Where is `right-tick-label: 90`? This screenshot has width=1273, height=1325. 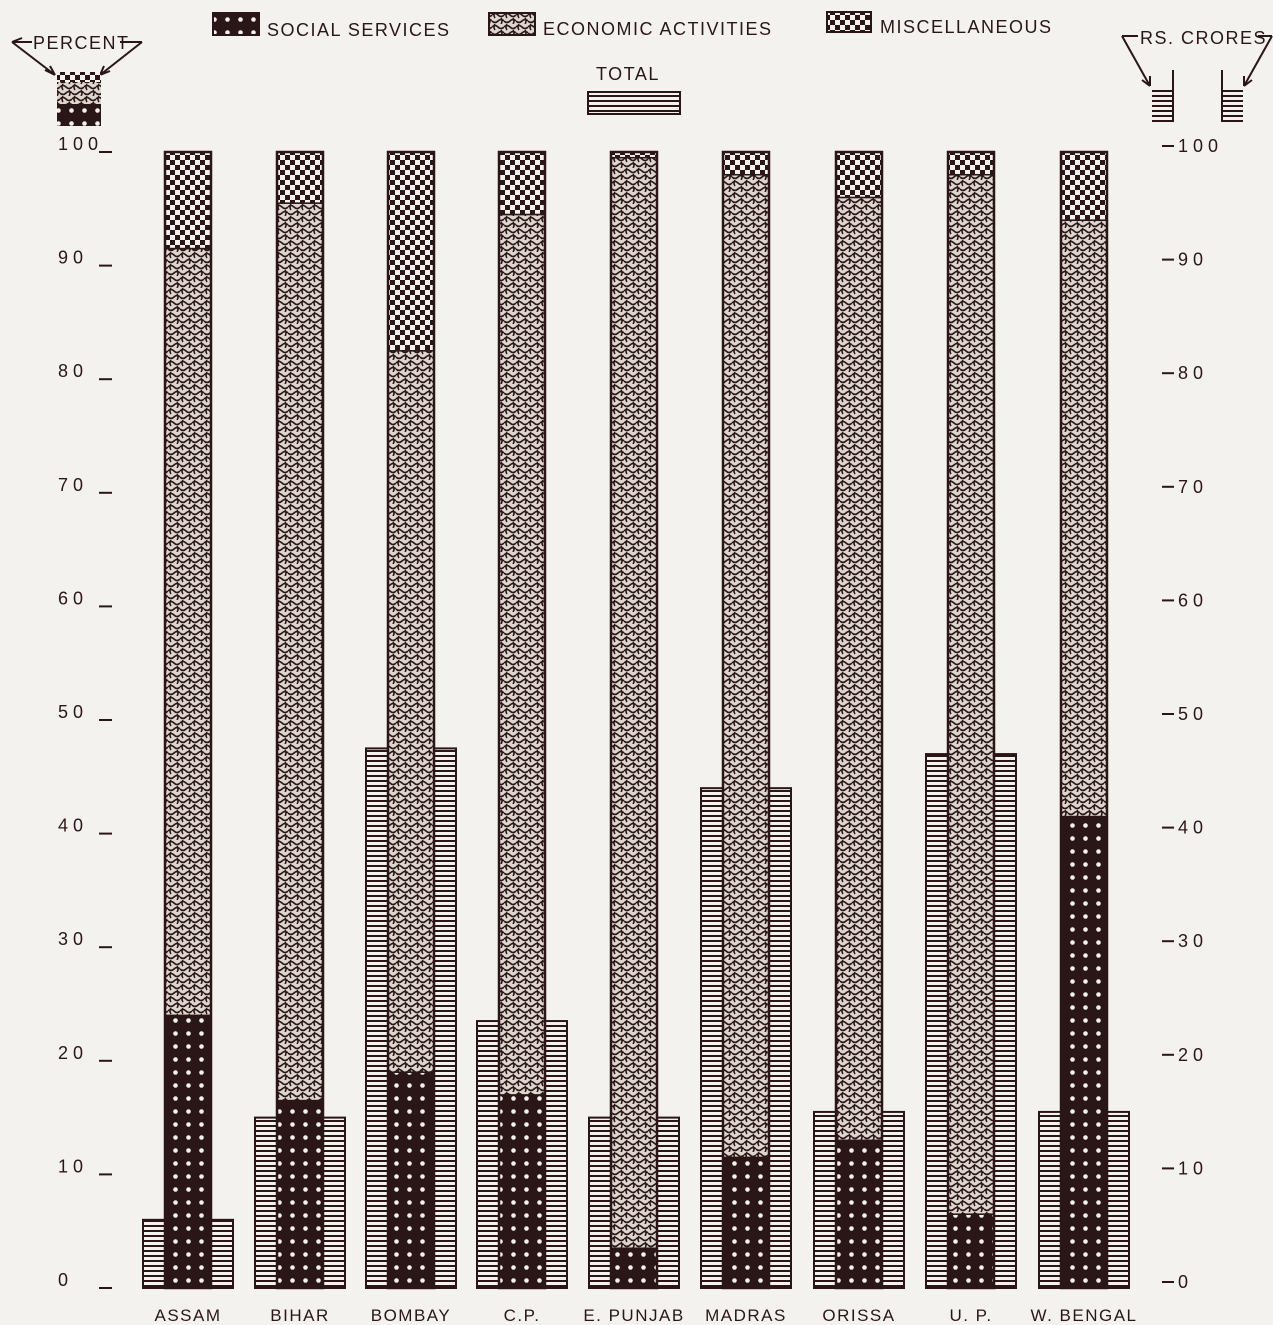
right-tick-label: 90 is located at coordinates (1193, 260).